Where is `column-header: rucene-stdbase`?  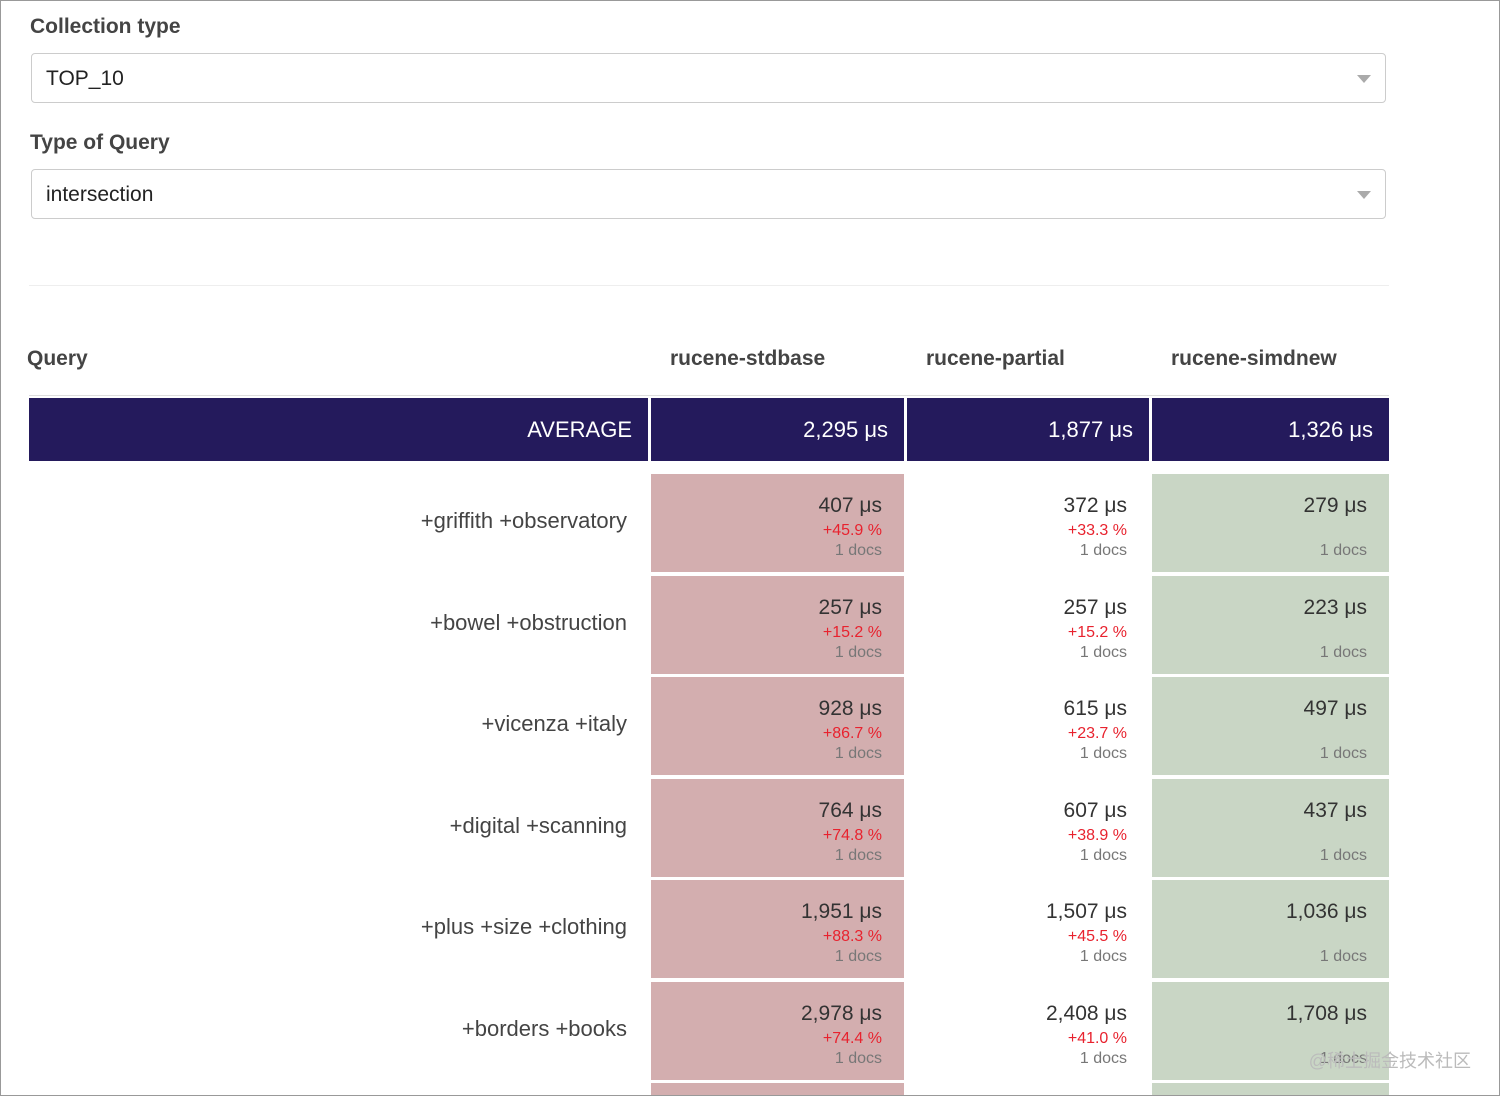 column-header: rucene-stdbase is located at coordinates (748, 358).